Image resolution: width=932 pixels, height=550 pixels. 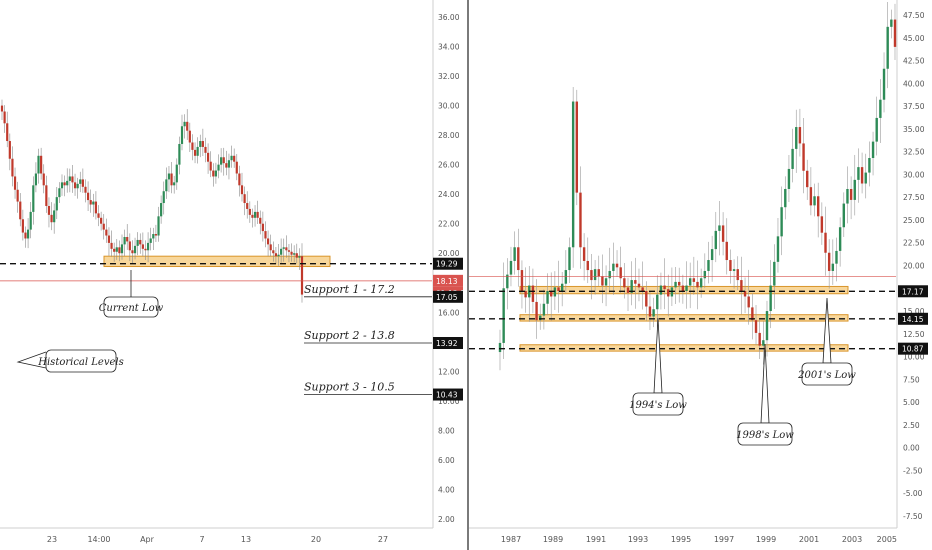 What do you see at coordinates (90, 321) in the screenshot?
I see `left-annotations: Current Low Historical Levels` at bounding box center [90, 321].